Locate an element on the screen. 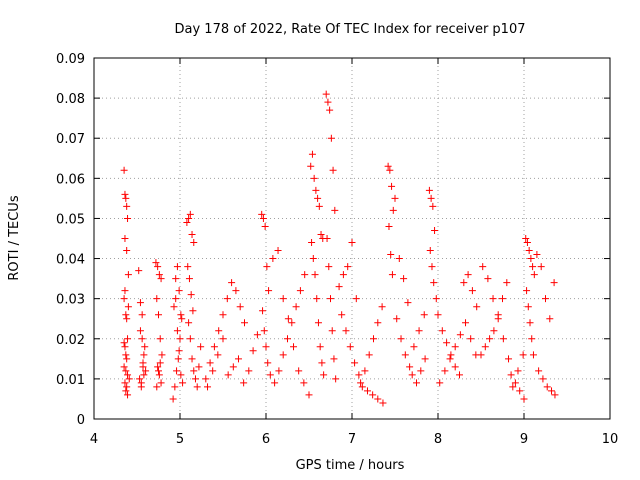 This screenshot has height=480, width=640. y-tick-label: 0.08 is located at coordinates (70, 99).